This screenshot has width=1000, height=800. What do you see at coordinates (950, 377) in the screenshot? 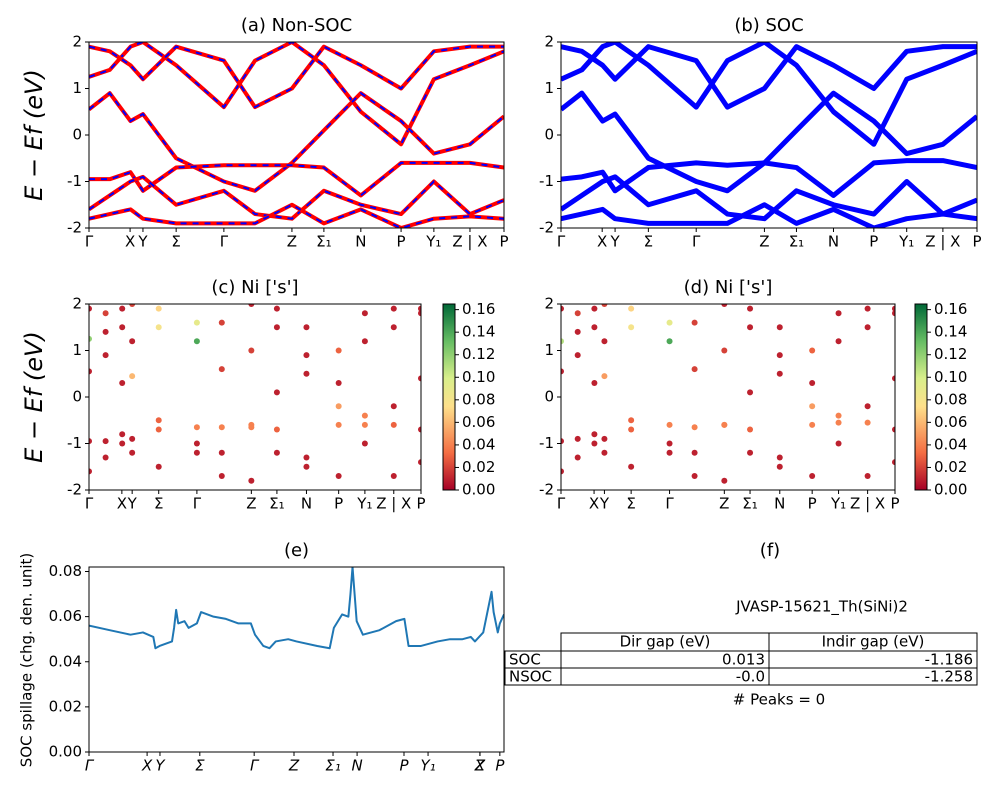
I see `colorbar-tick-label: 0.10` at bounding box center [950, 377].